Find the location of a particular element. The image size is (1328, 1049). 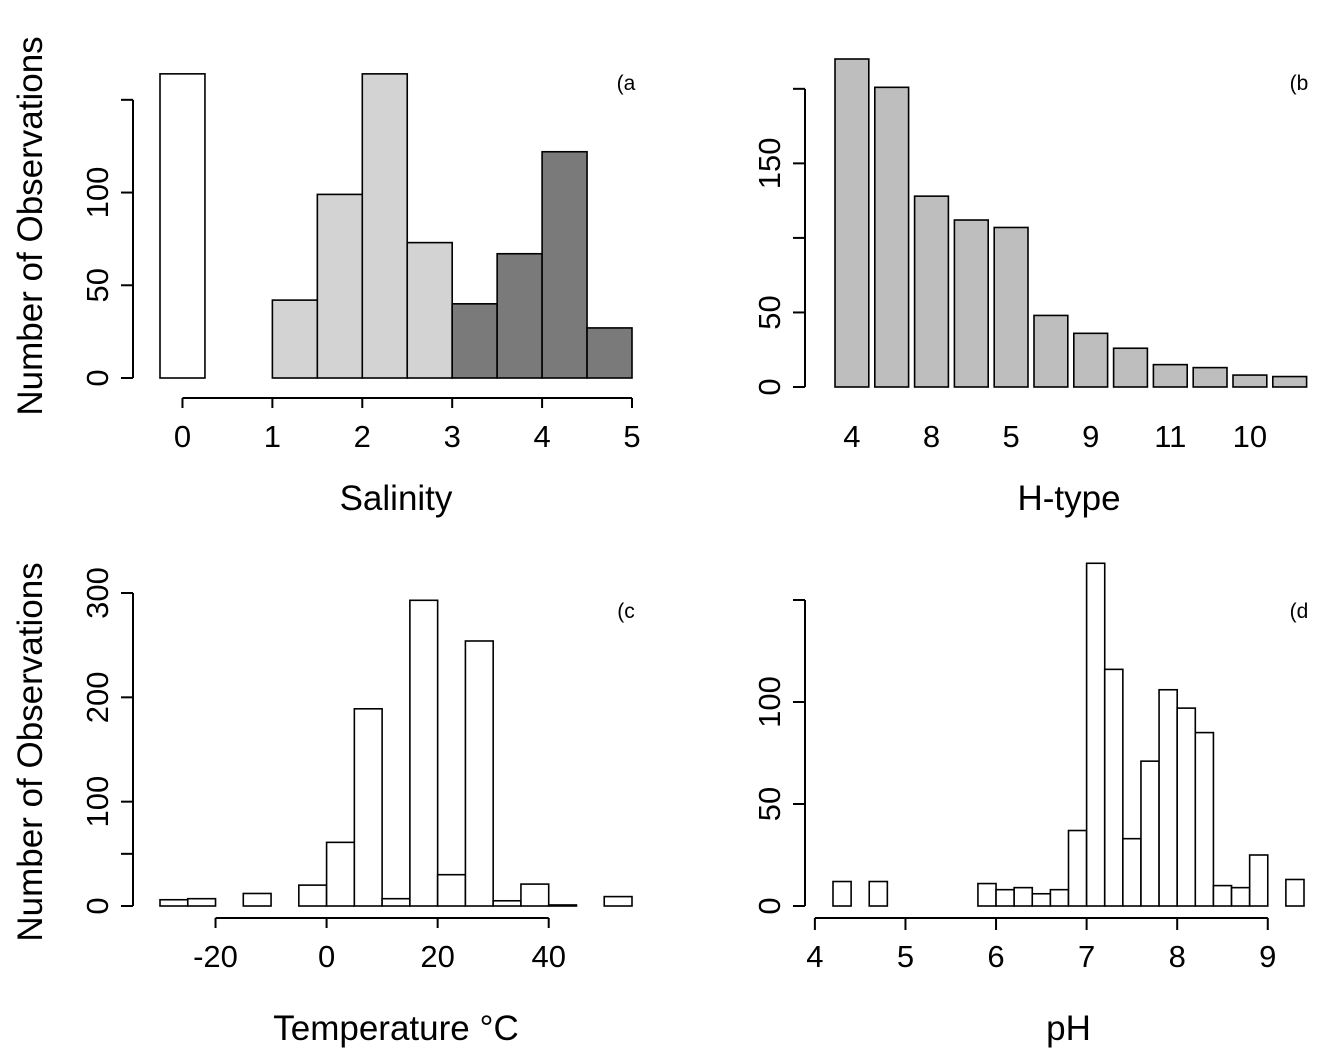

panel-tag: (d is located at coordinates (1299, 611).